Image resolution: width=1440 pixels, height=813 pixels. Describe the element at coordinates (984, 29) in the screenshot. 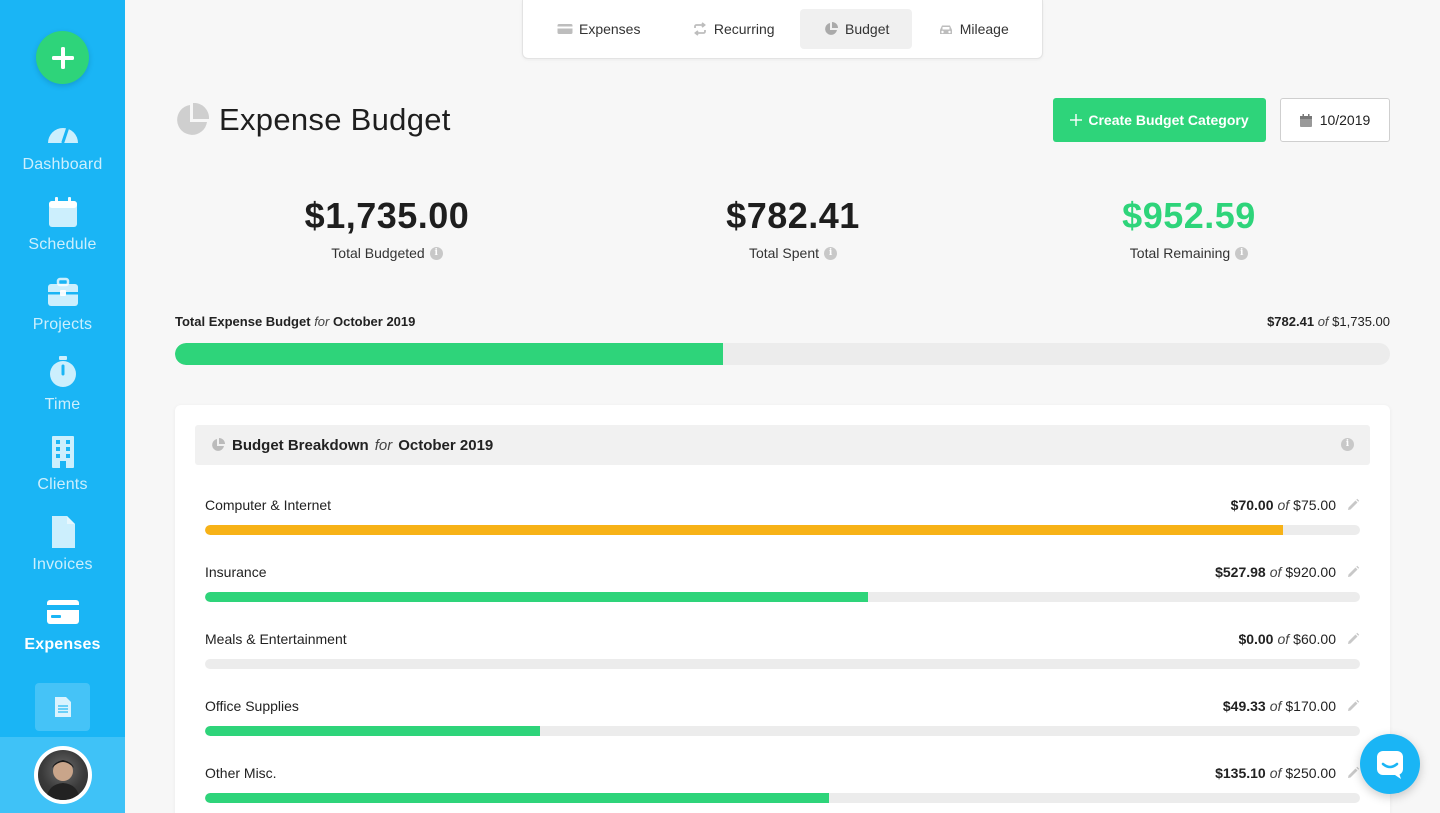

I see `tab-label: Mileage` at that location.